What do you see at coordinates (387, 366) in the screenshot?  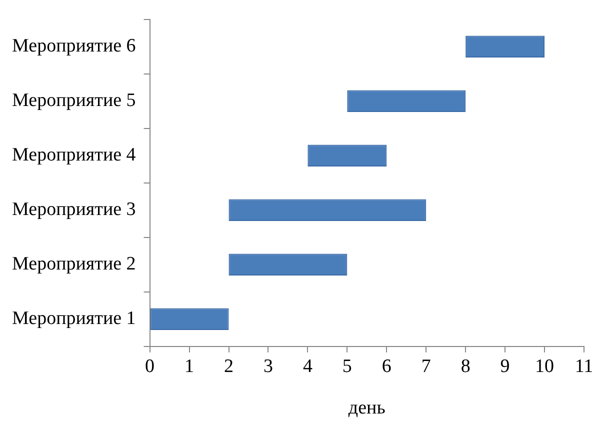 I see `x-tick-label: 6` at bounding box center [387, 366].